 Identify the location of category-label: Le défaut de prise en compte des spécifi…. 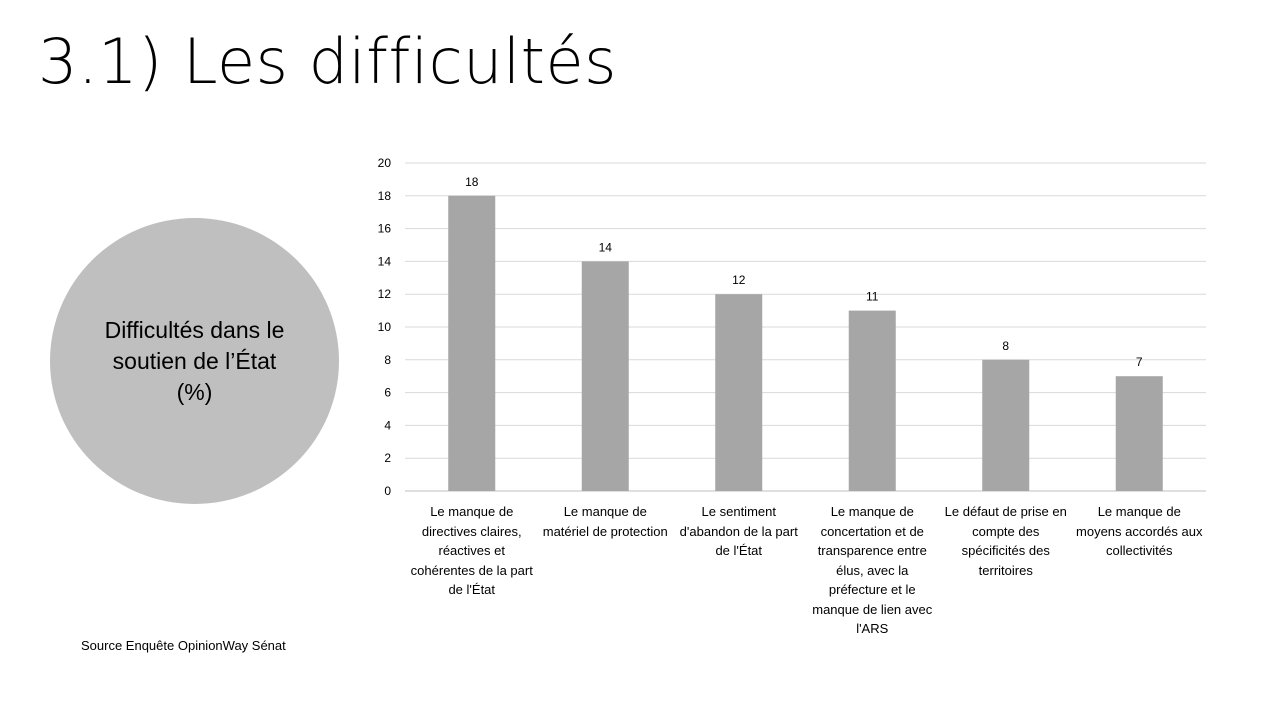
(1005, 541).